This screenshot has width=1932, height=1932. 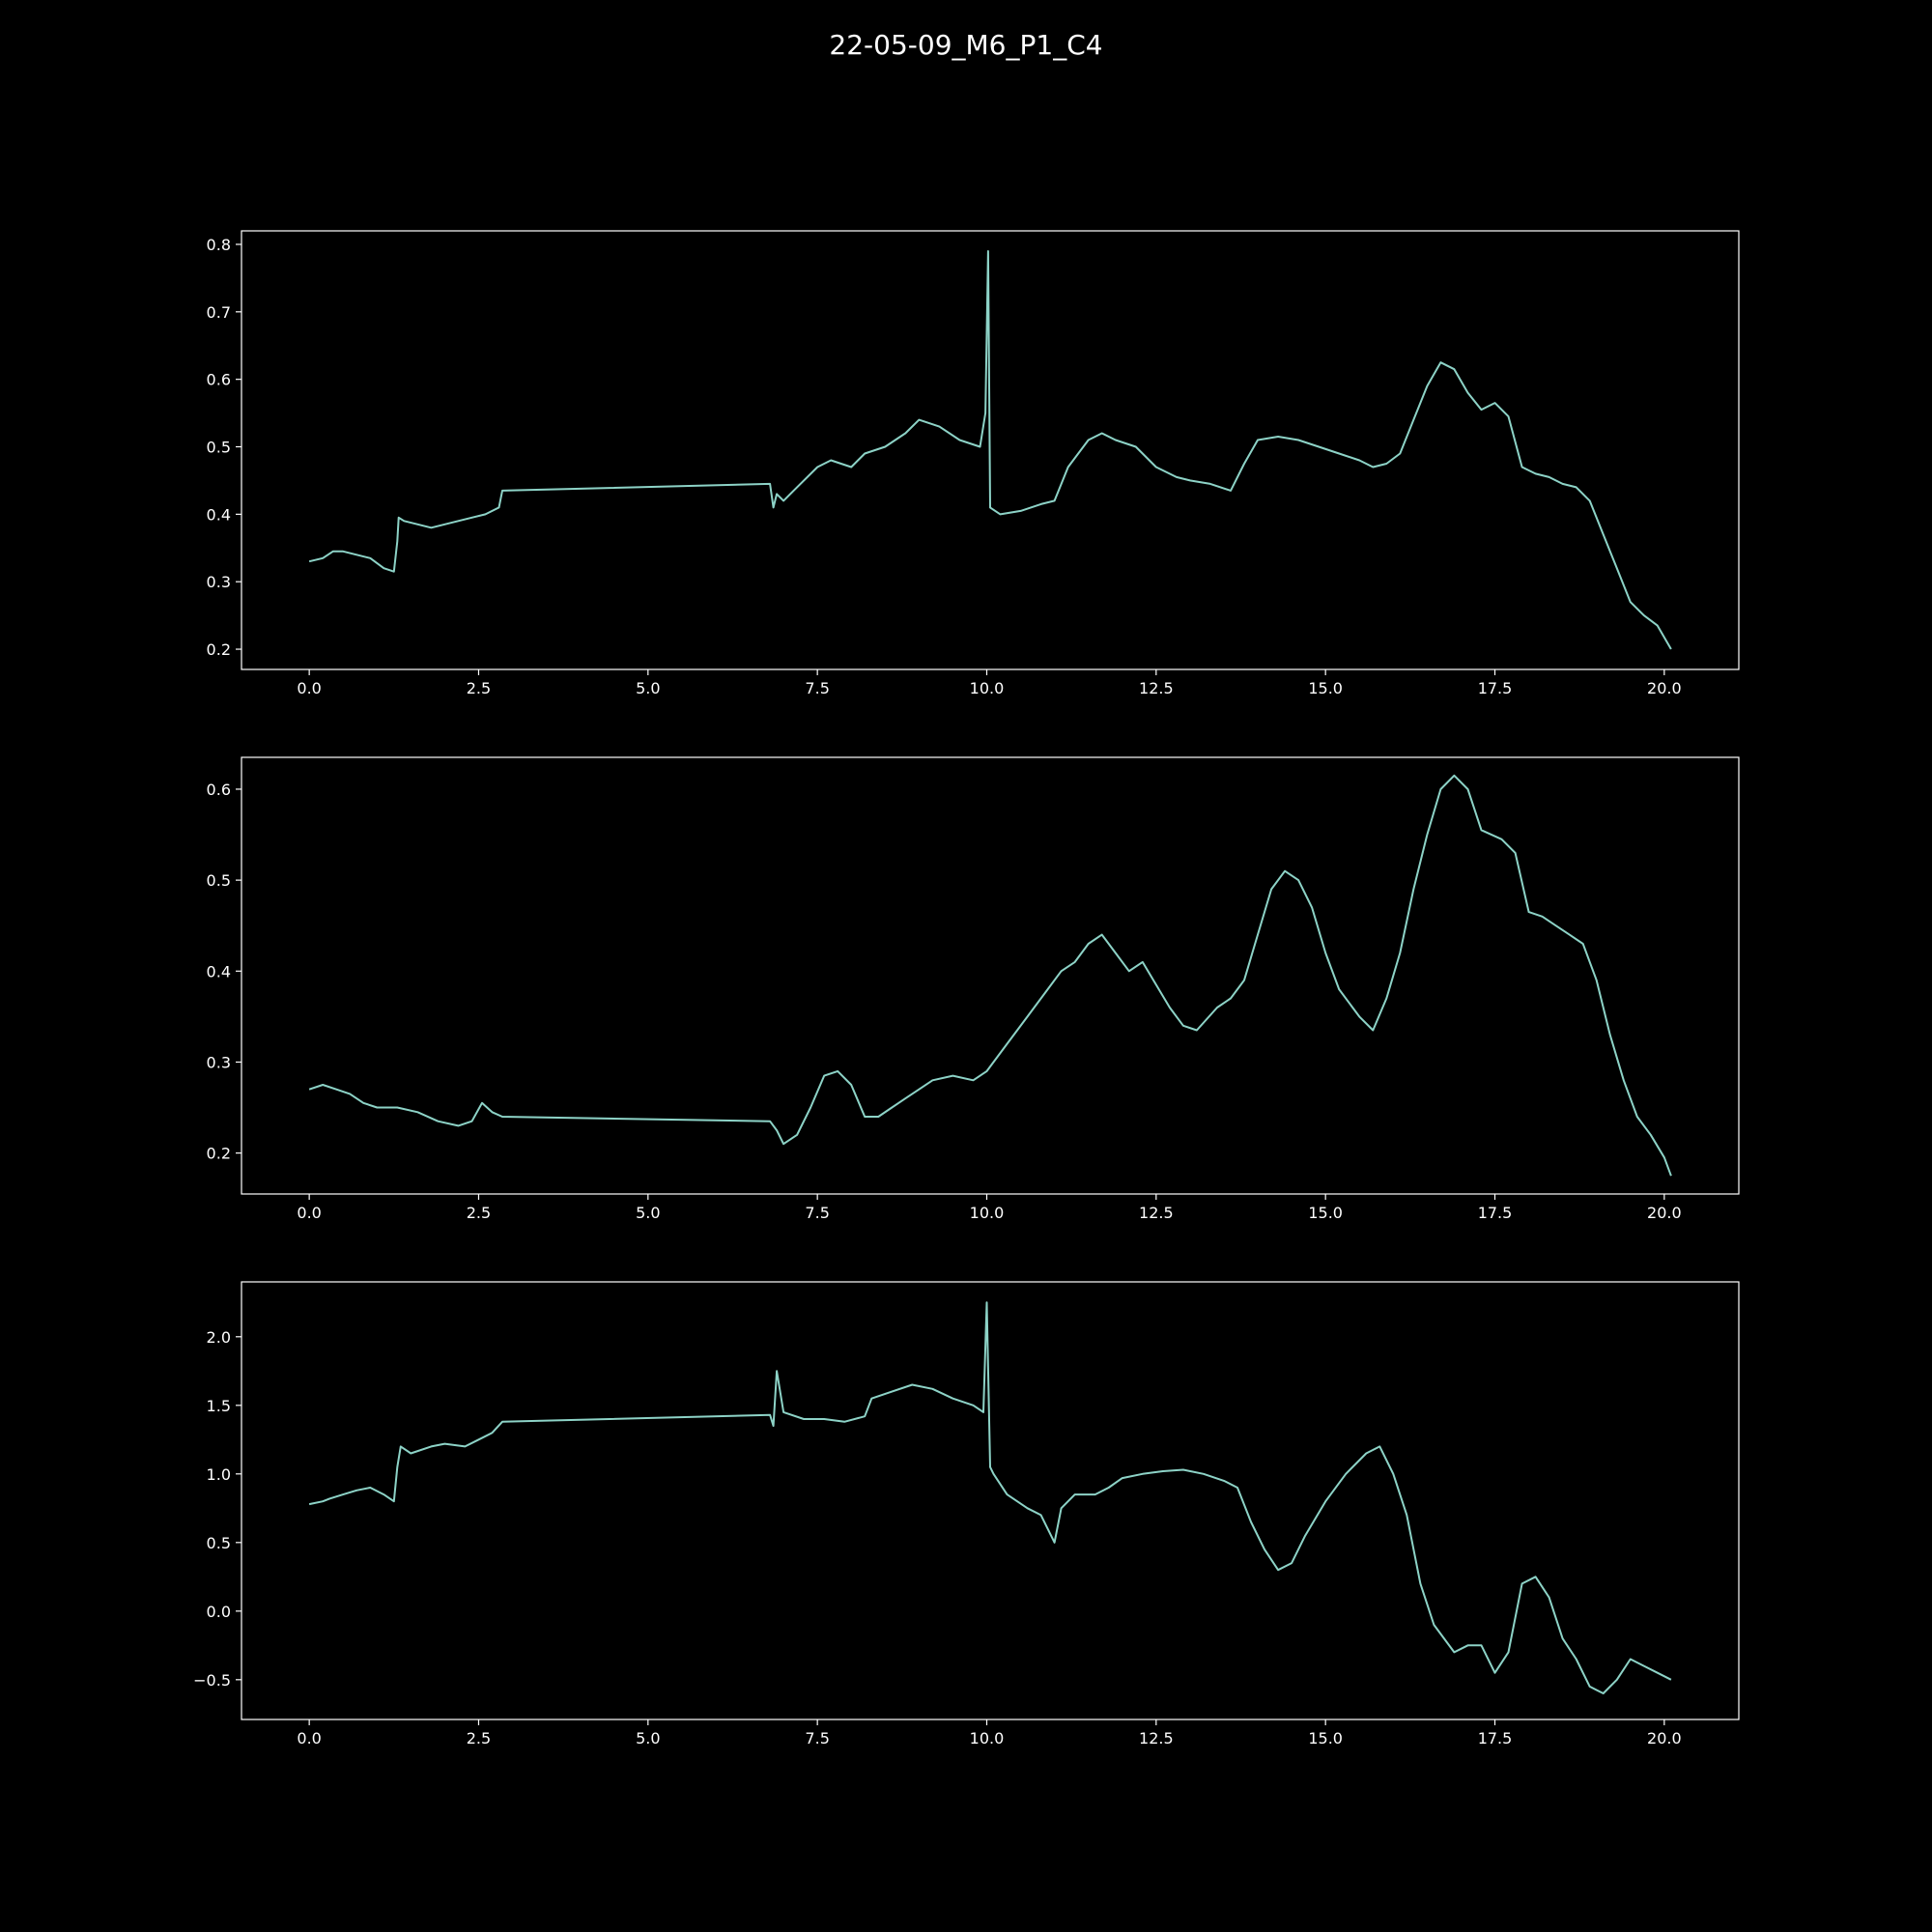 I want to click on y-tick-label: 0.0, so click(x=219, y=1612).